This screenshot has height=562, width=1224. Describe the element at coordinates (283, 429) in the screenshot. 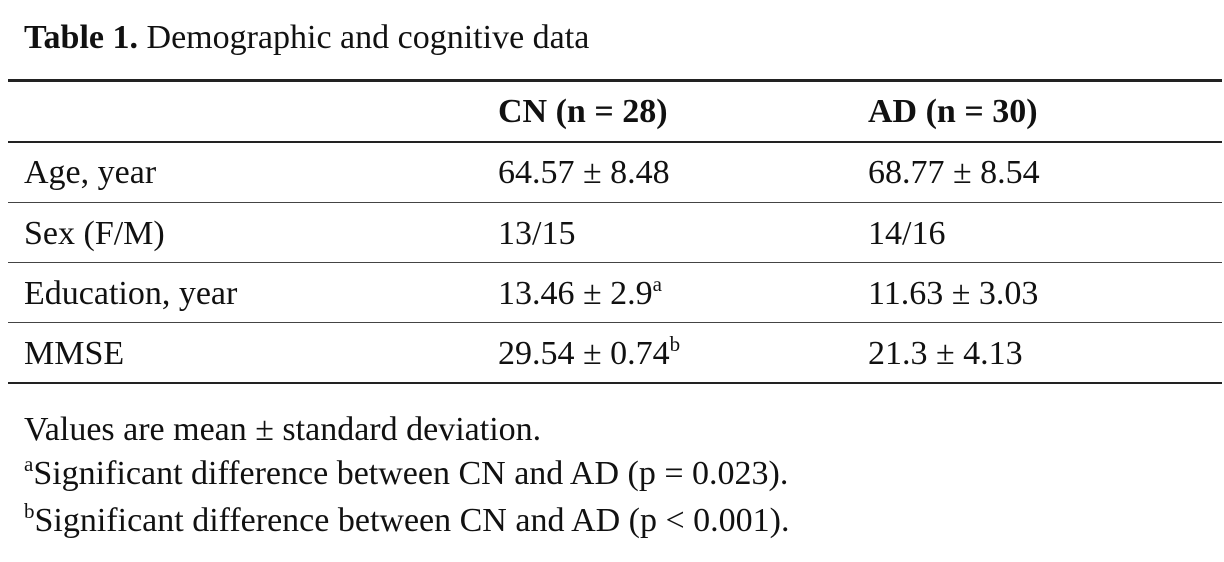

I see `footnote-values: Values are mean ± standard deviation.` at that location.